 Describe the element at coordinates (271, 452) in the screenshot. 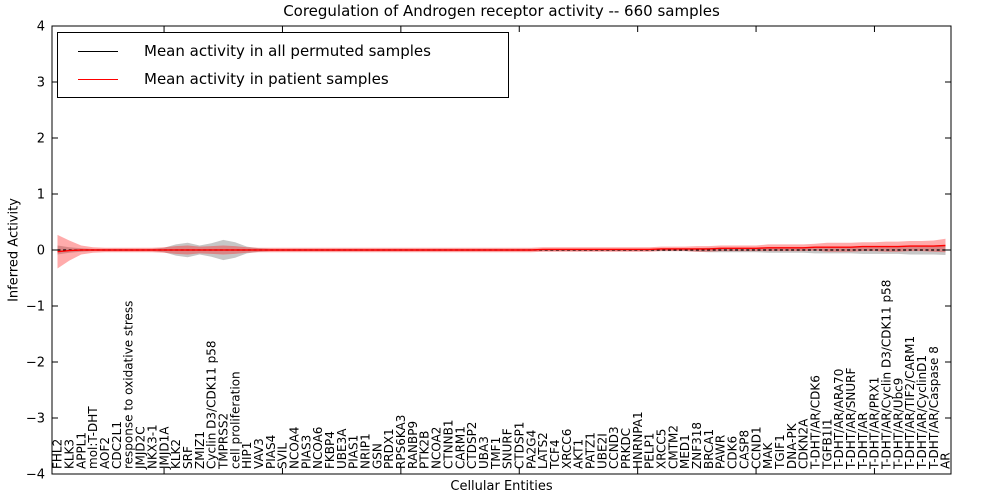

I see `x-category-label: PIAS4` at that location.